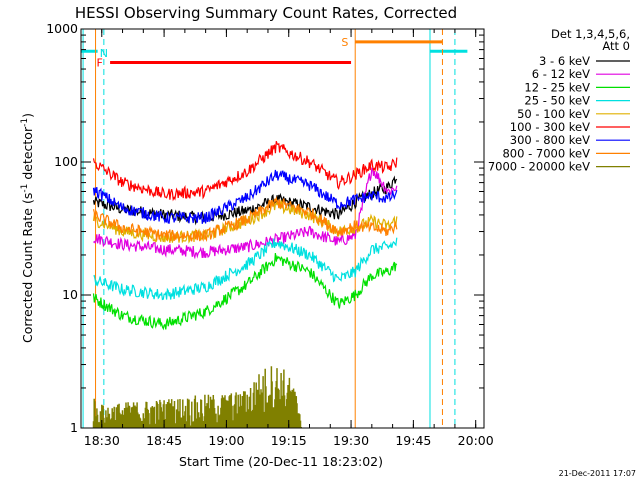  I want to click on legend-label: 6 - 12 keV, so click(561, 74).